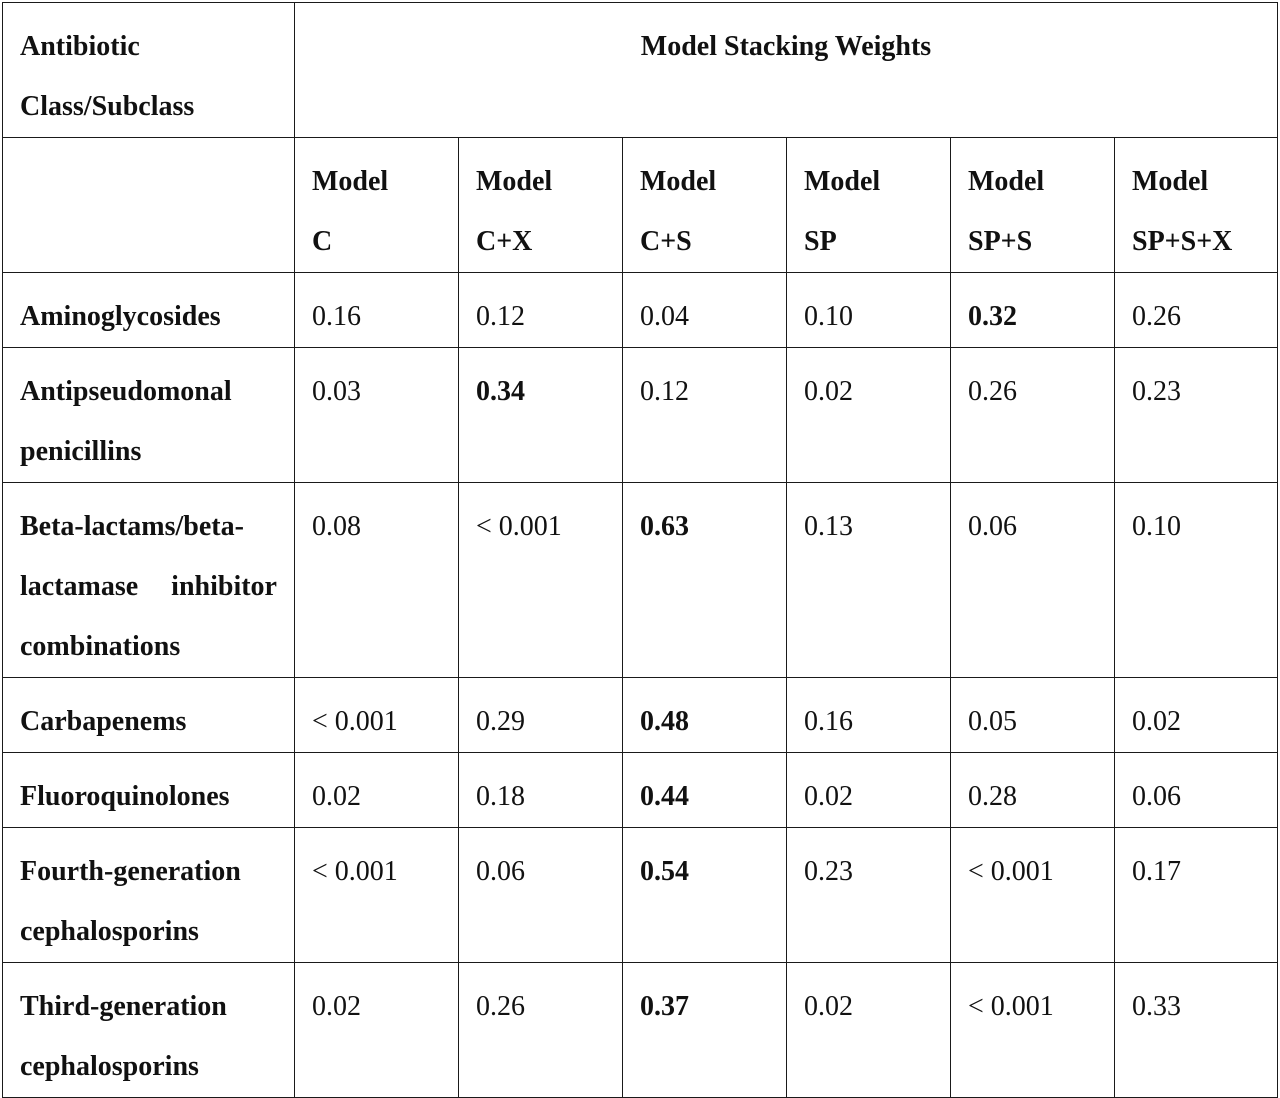  I want to click on table-cell: 0.44, so click(704, 790).